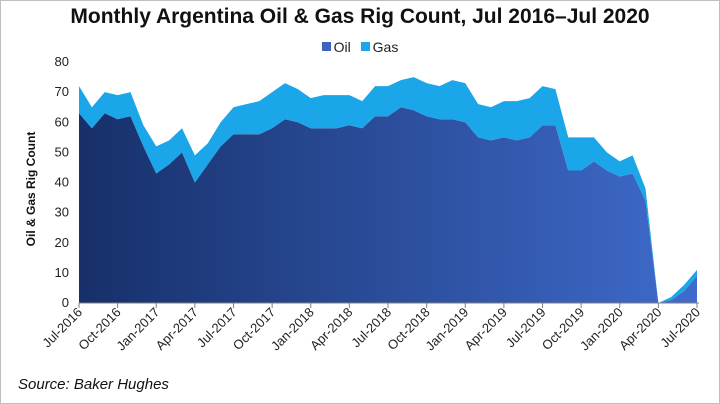  Describe the element at coordinates (62, 272) in the screenshot. I see `y-tick-label: 10` at that location.